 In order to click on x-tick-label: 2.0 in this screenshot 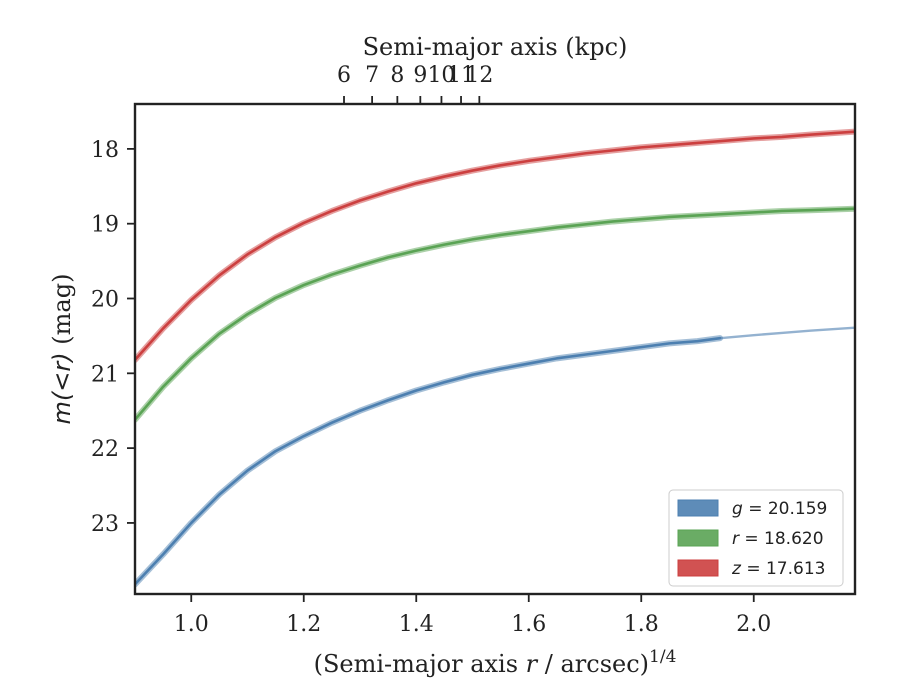, I will do `click(753, 624)`.